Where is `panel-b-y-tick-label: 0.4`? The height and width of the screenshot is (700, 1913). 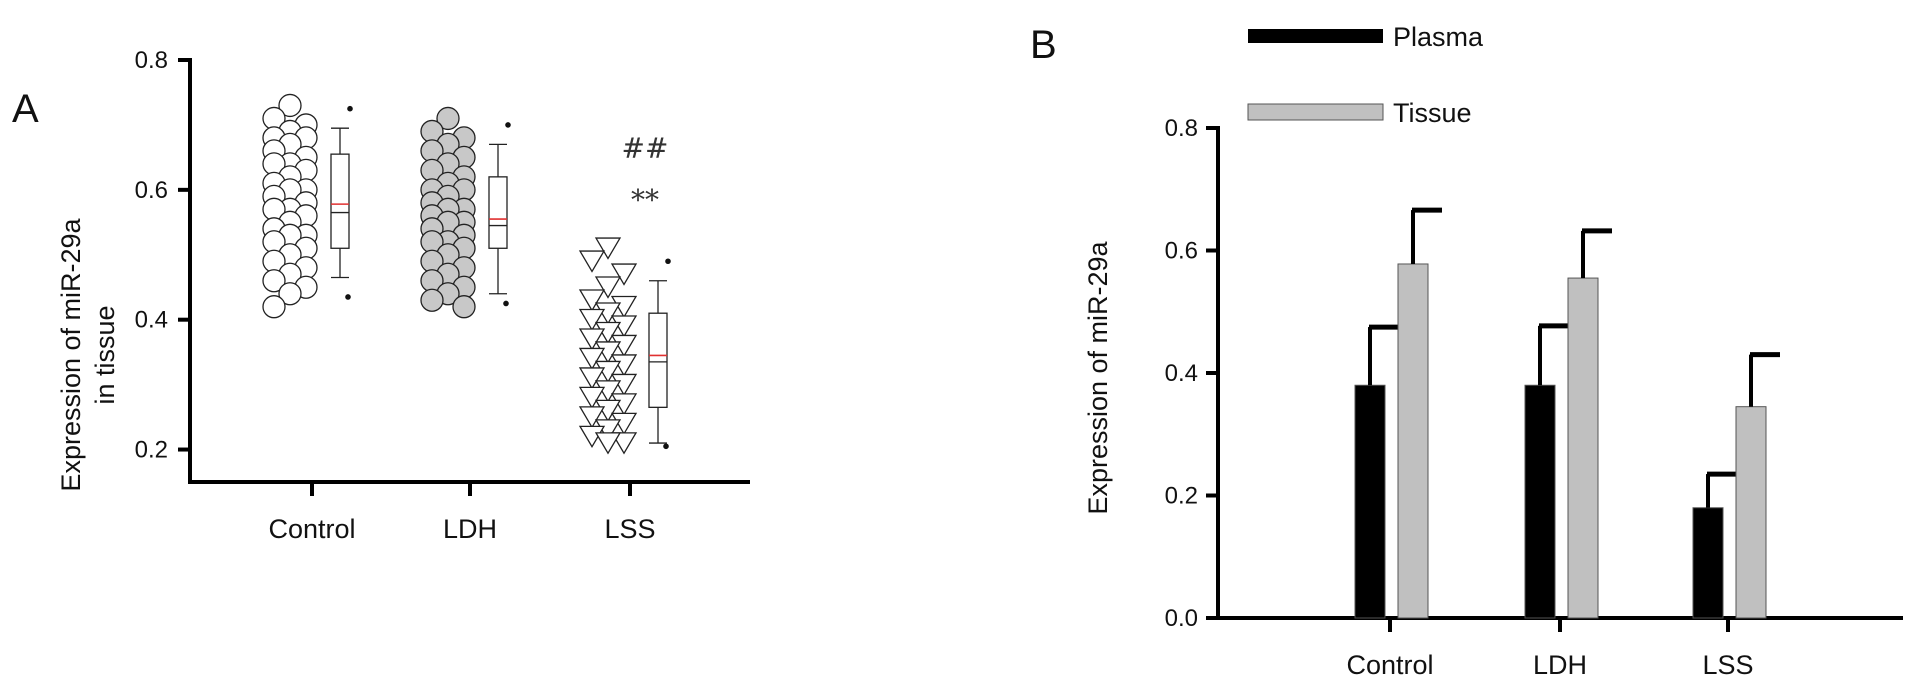 panel-b-y-tick-label: 0.4 is located at coordinates (1181, 373).